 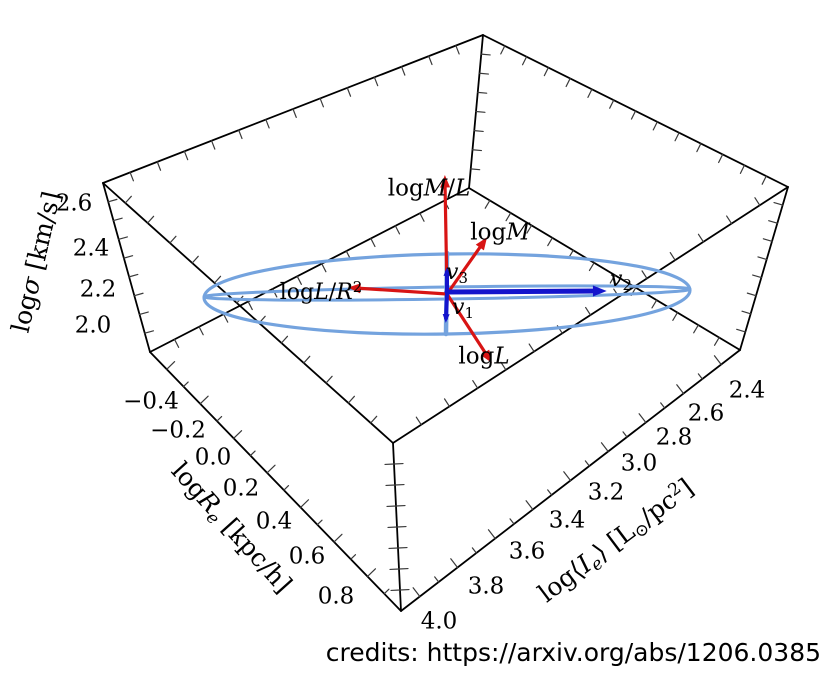 I want to click on label-logL: logL, so click(x=484, y=356).